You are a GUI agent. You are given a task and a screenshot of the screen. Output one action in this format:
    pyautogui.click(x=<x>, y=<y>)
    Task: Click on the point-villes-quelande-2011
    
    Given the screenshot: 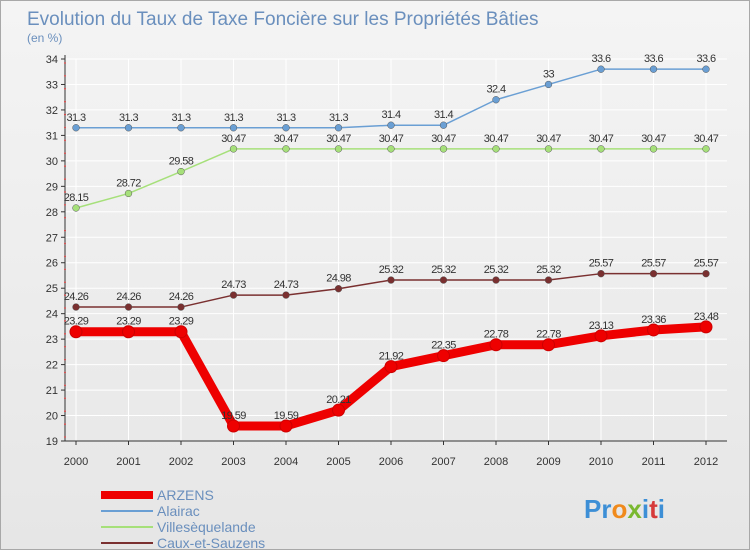 What is the action you would take?
    pyautogui.click(x=653, y=149)
    